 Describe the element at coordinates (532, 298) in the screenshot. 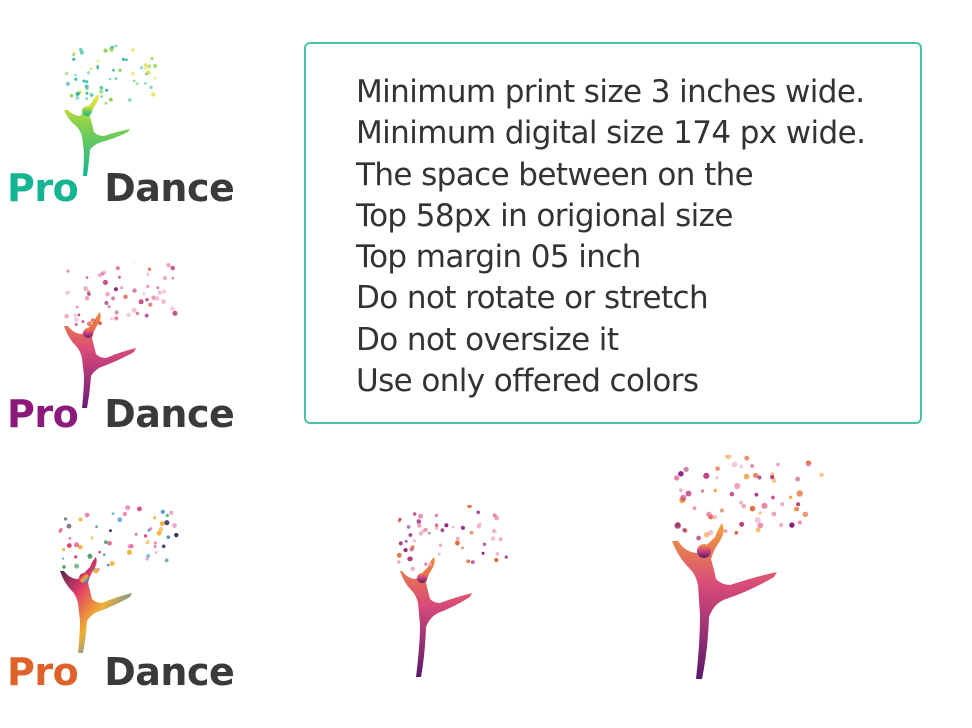

I see `guideline-no-rotate: Do not rotate or stretch` at that location.